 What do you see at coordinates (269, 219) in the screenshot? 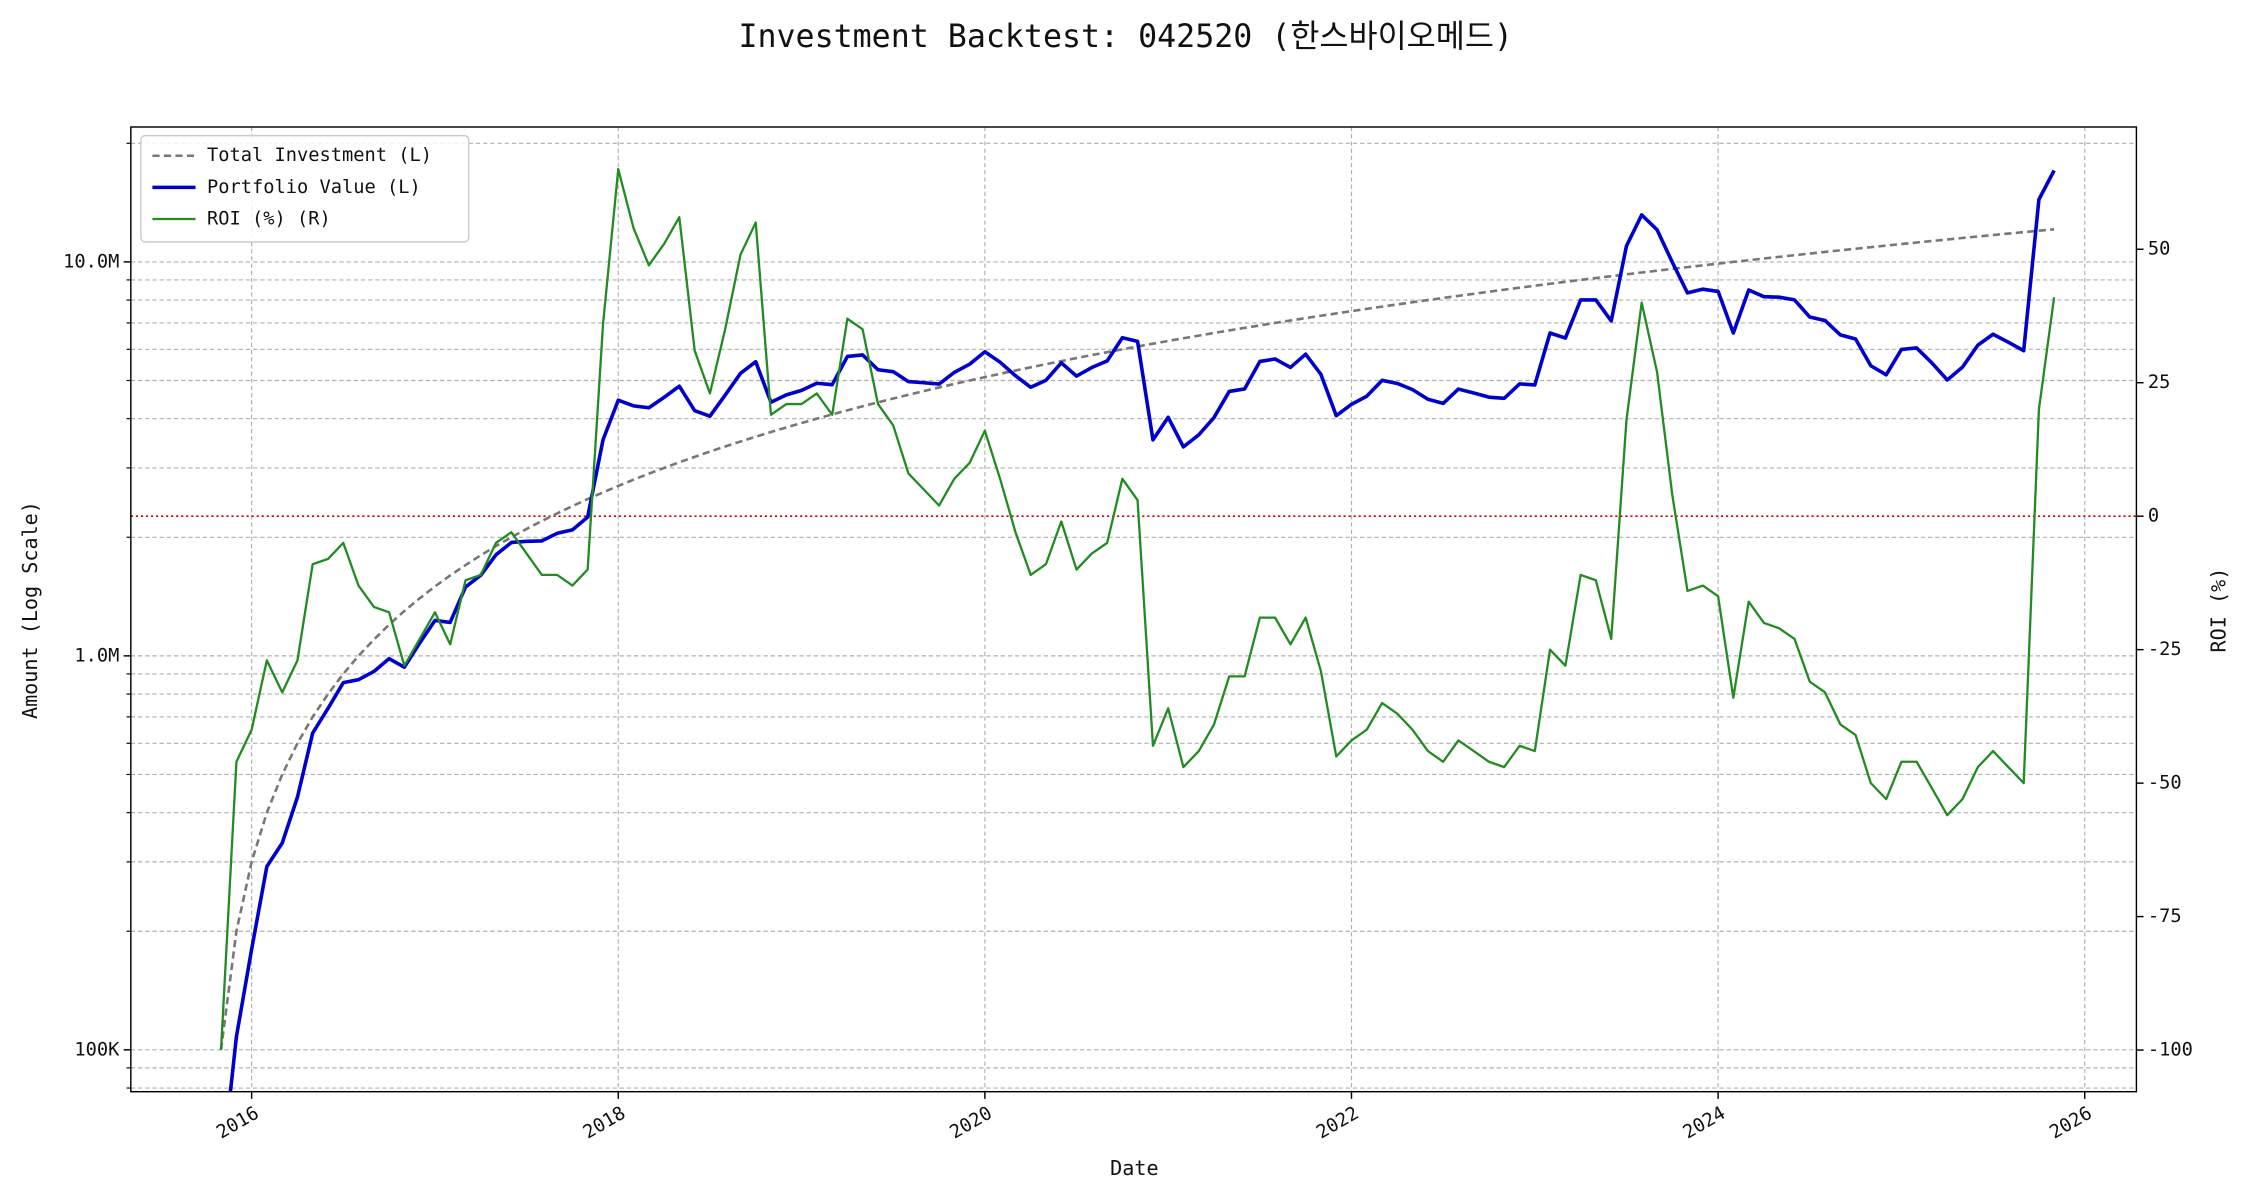
I see `legend-label: ROI (%) (R)` at bounding box center [269, 219].